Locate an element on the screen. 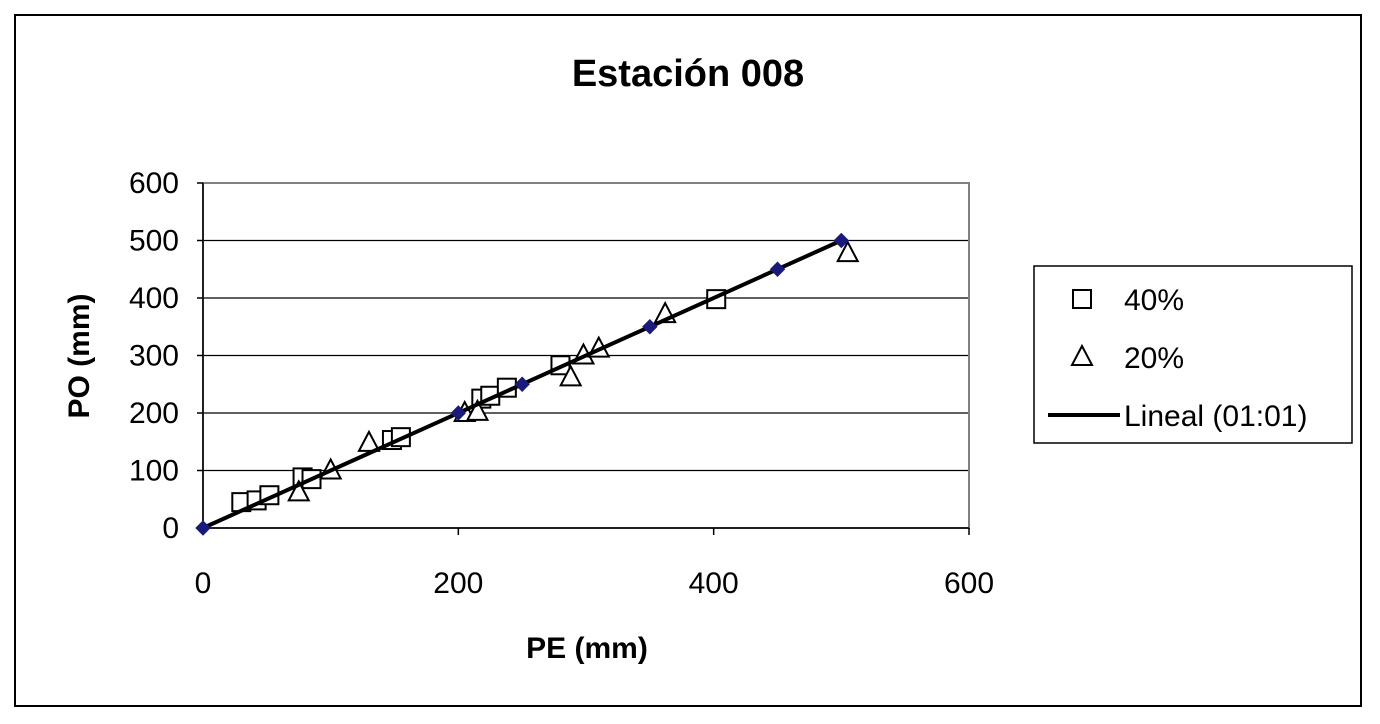  y-tick-label: 500 is located at coordinates (154, 241).